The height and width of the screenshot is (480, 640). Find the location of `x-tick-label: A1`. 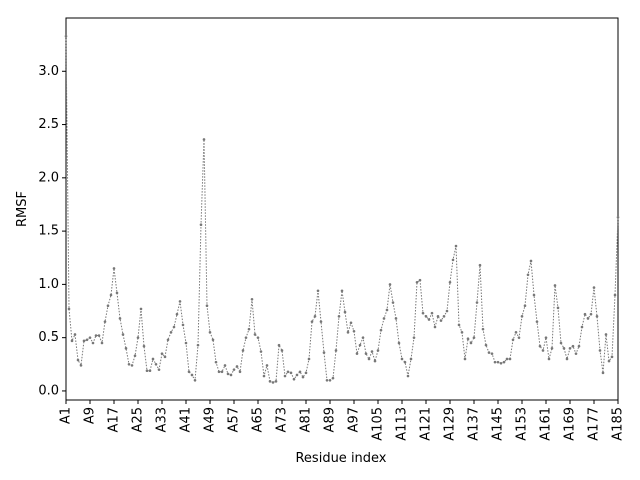

x-tick-label: A1 is located at coordinates (66, 415).